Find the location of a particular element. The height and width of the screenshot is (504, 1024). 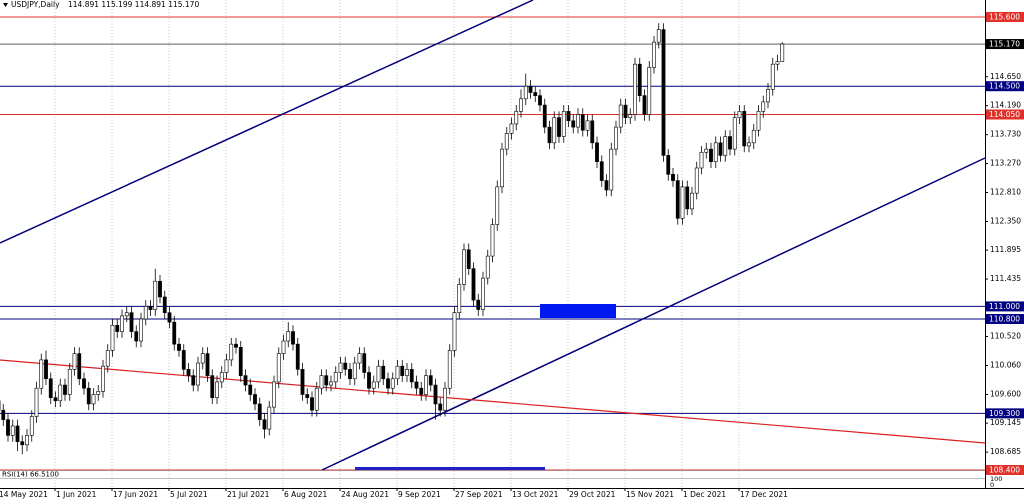

y-tick-label: 112.350 is located at coordinates (1005, 220).